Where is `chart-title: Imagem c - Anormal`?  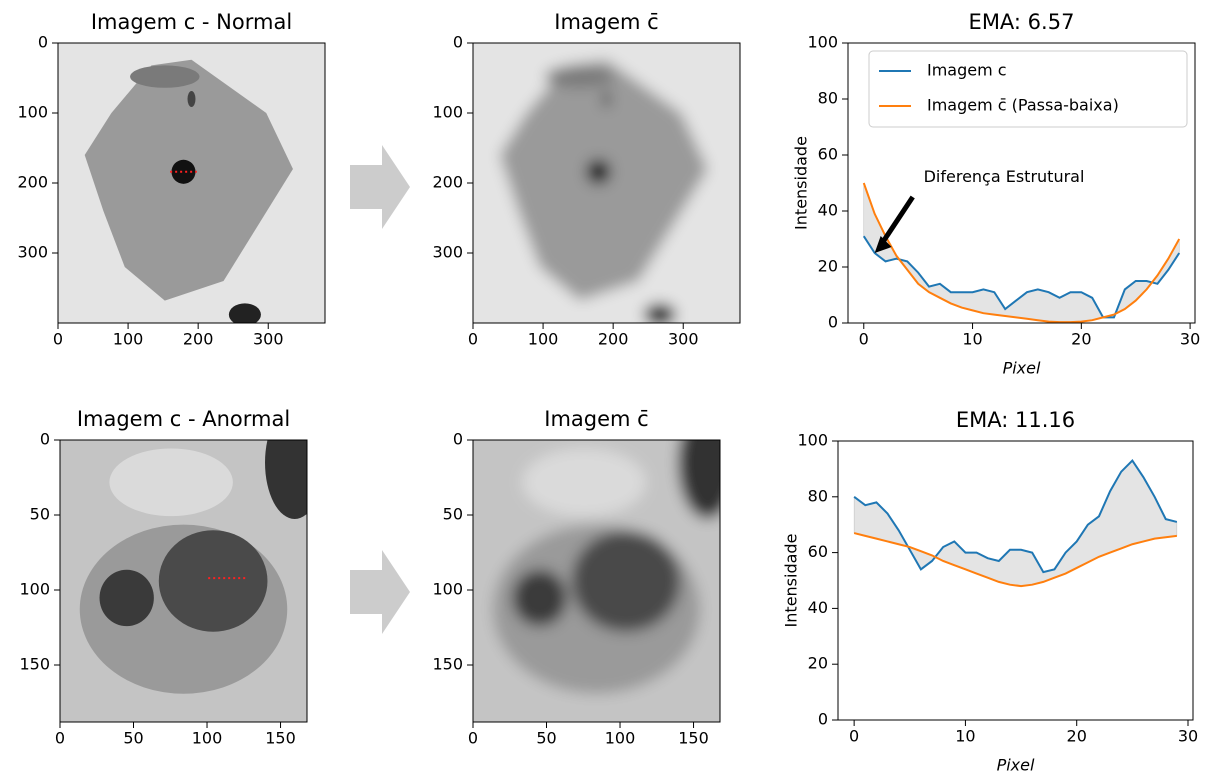
chart-title: Imagem c - Anormal is located at coordinates (183, 419).